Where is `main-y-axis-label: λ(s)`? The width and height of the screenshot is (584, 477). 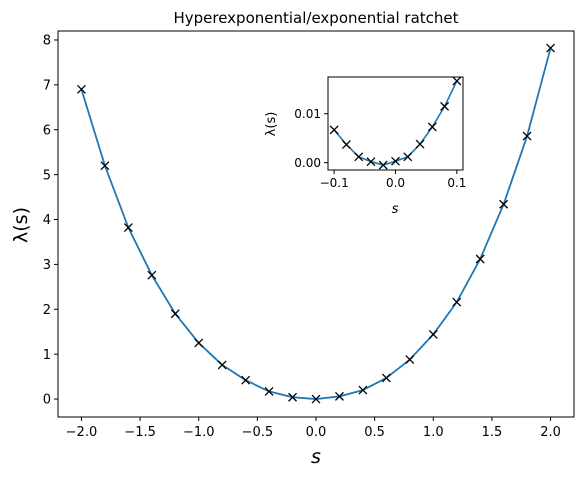
main-y-axis-label: λ(s) is located at coordinates (21, 225).